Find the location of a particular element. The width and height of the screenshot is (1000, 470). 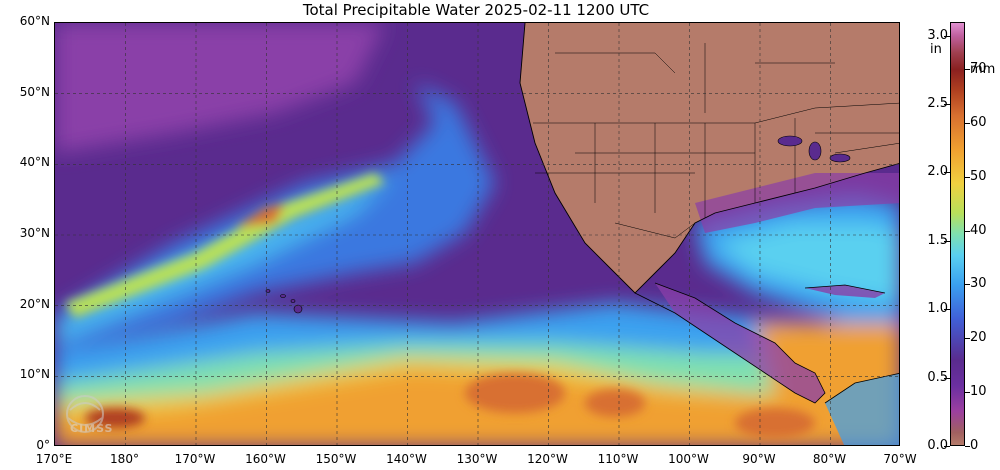

longitude-label: 100°W is located at coordinates (688, 459).